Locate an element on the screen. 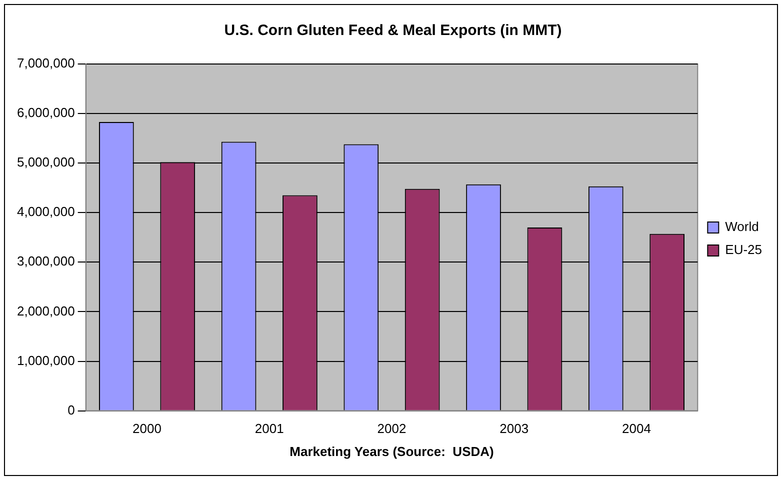  x-tick-label: 2001 is located at coordinates (269, 428).